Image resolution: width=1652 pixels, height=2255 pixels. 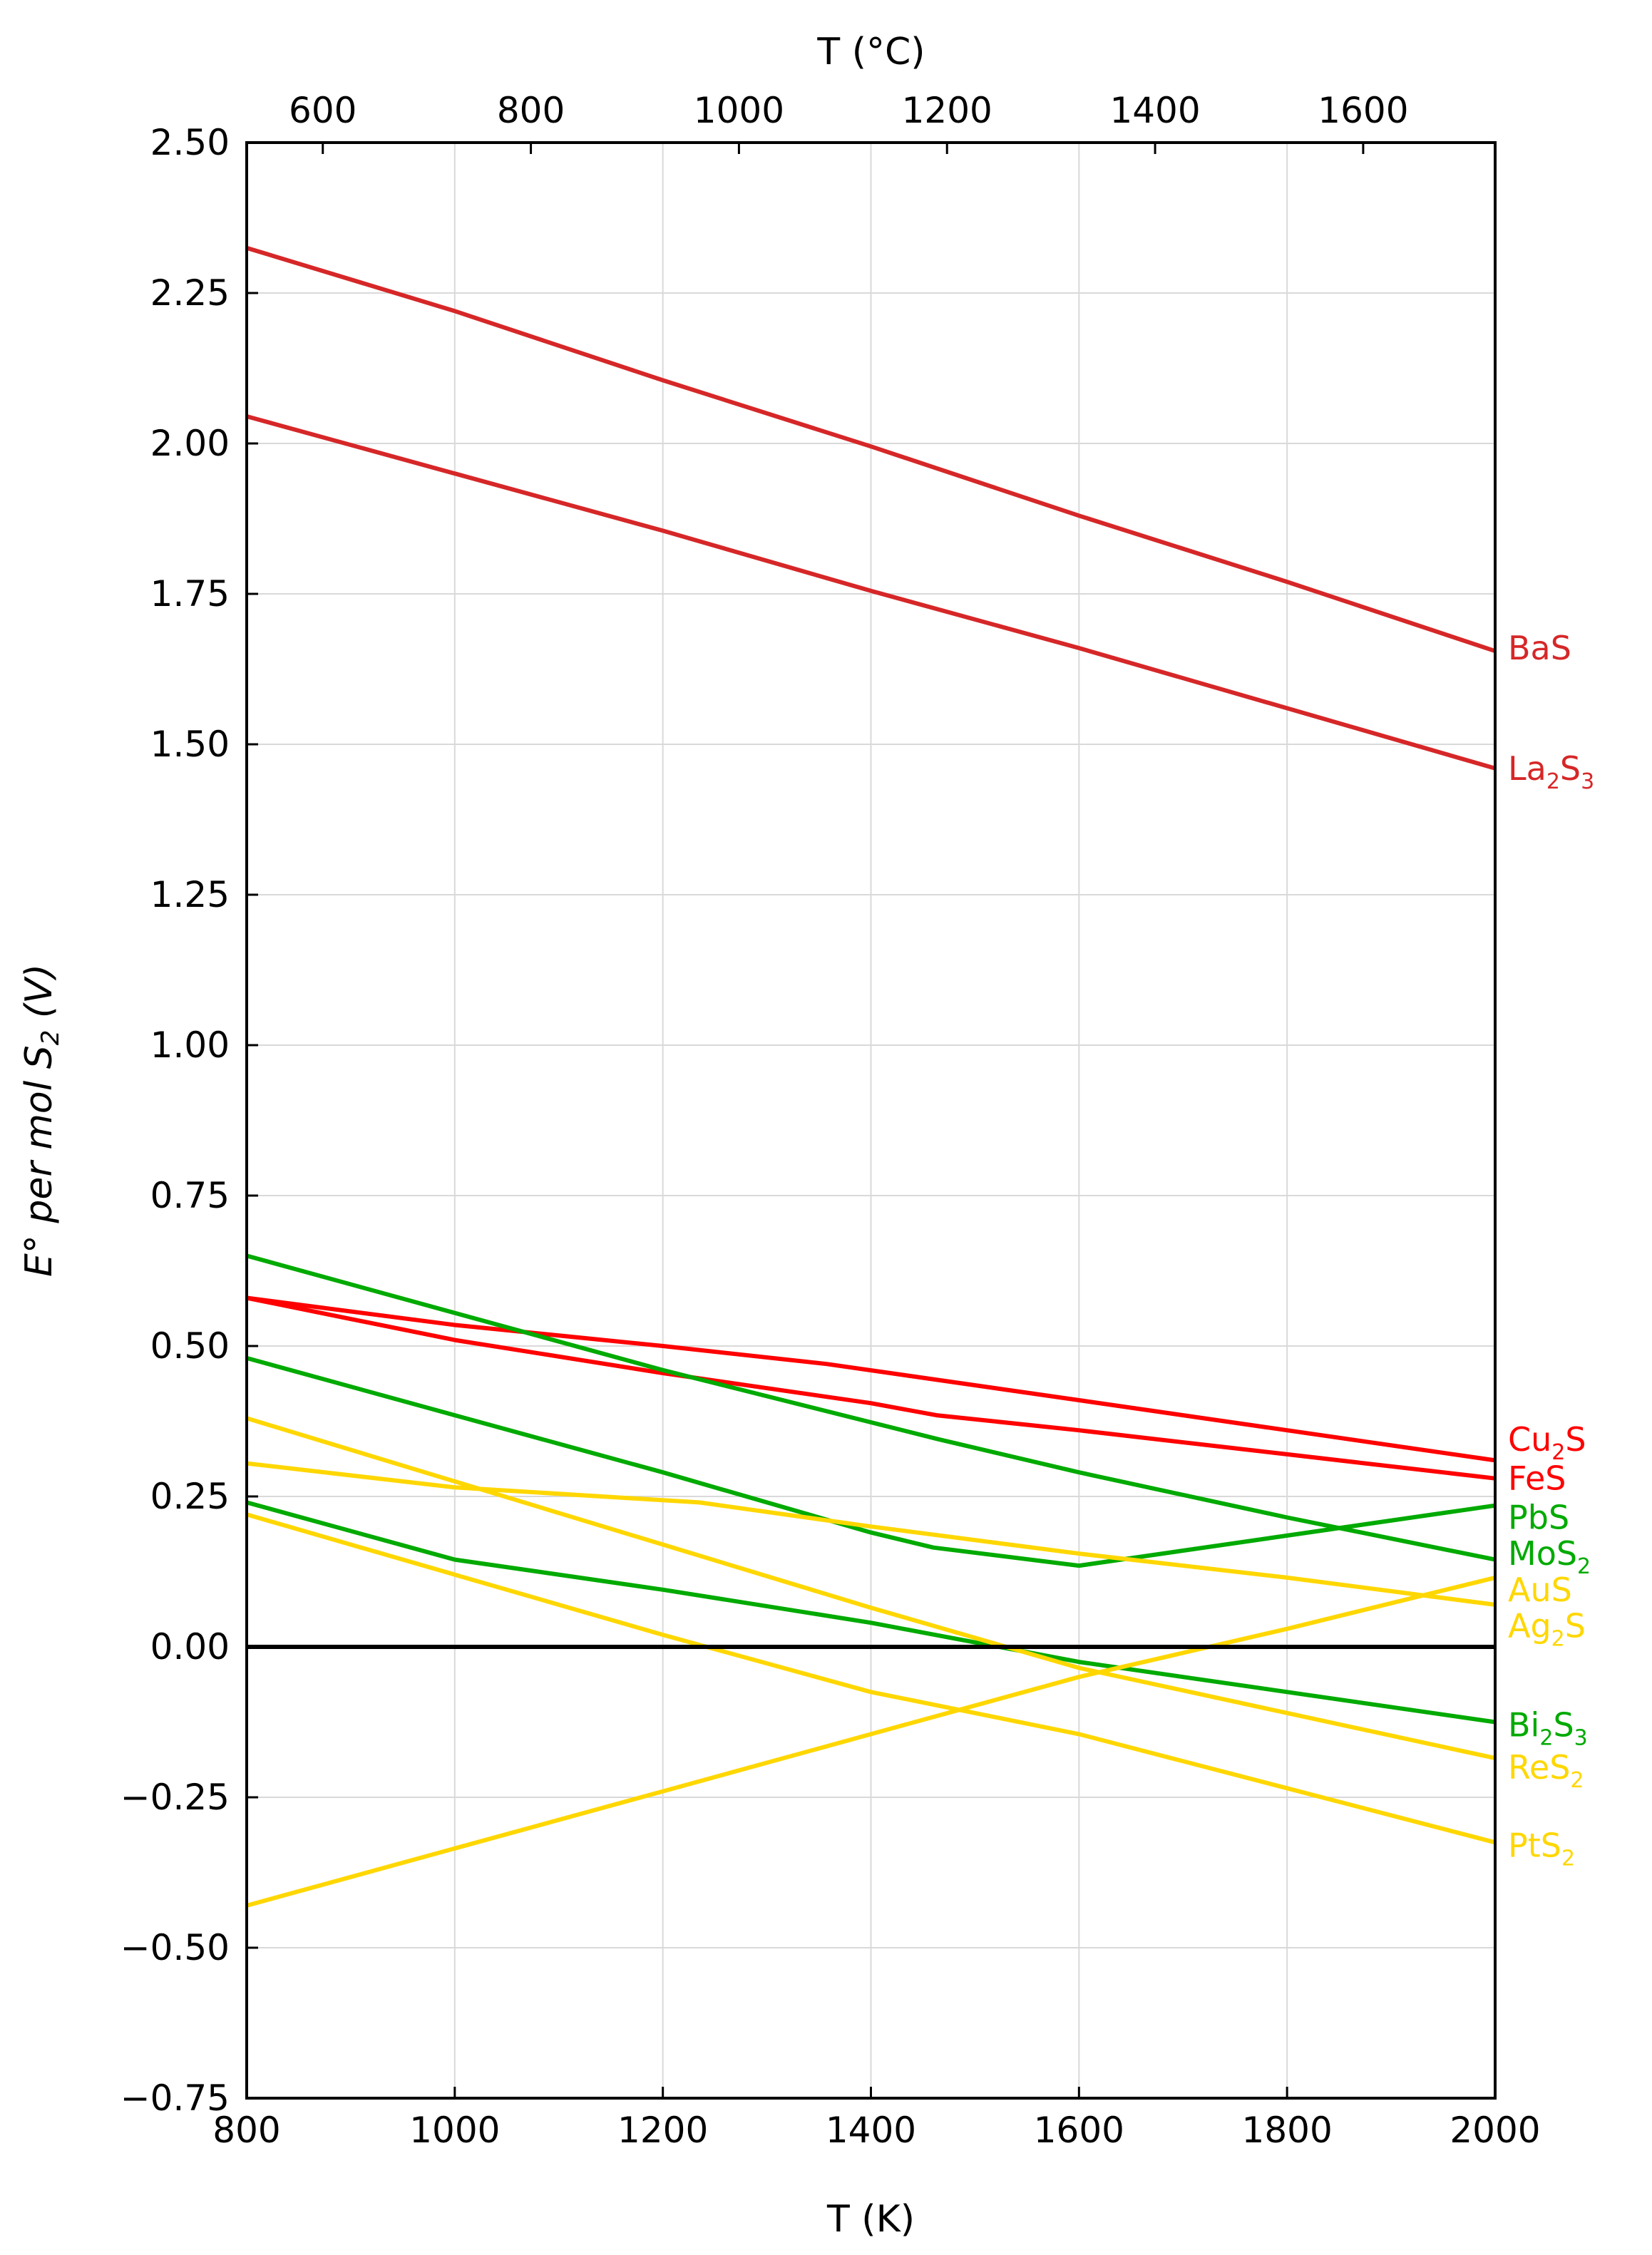 I want to click on y-tick-label: 1.75, so click(x=190, y=594).